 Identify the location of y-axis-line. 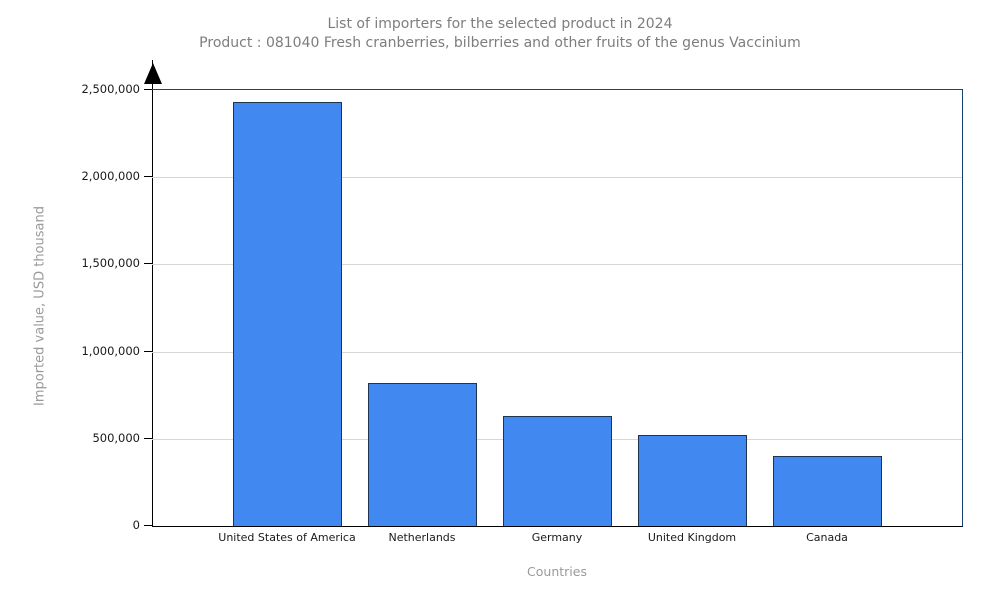
(152, 293).